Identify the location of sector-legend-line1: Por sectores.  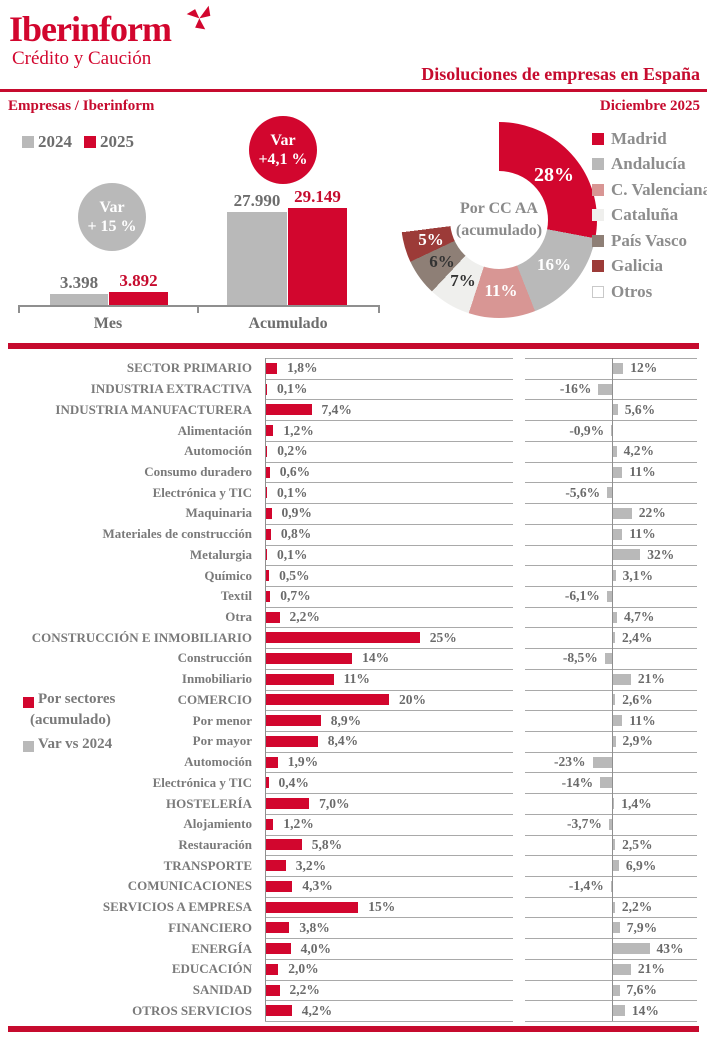
(77, 699).